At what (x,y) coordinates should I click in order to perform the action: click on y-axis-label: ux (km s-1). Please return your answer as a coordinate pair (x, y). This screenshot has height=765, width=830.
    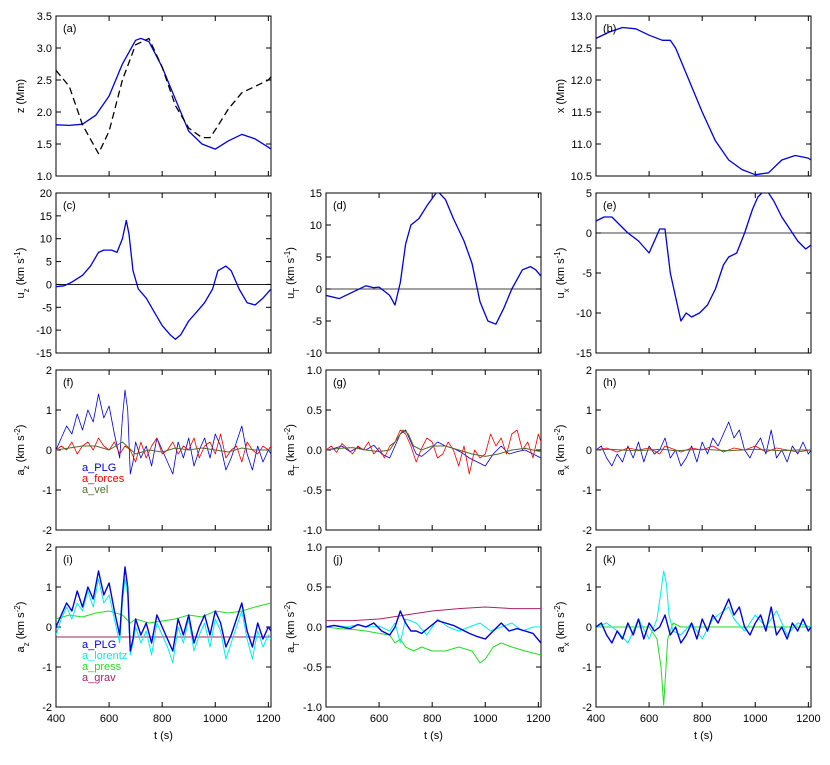
    Looking at the image, I should click on (562, 273).